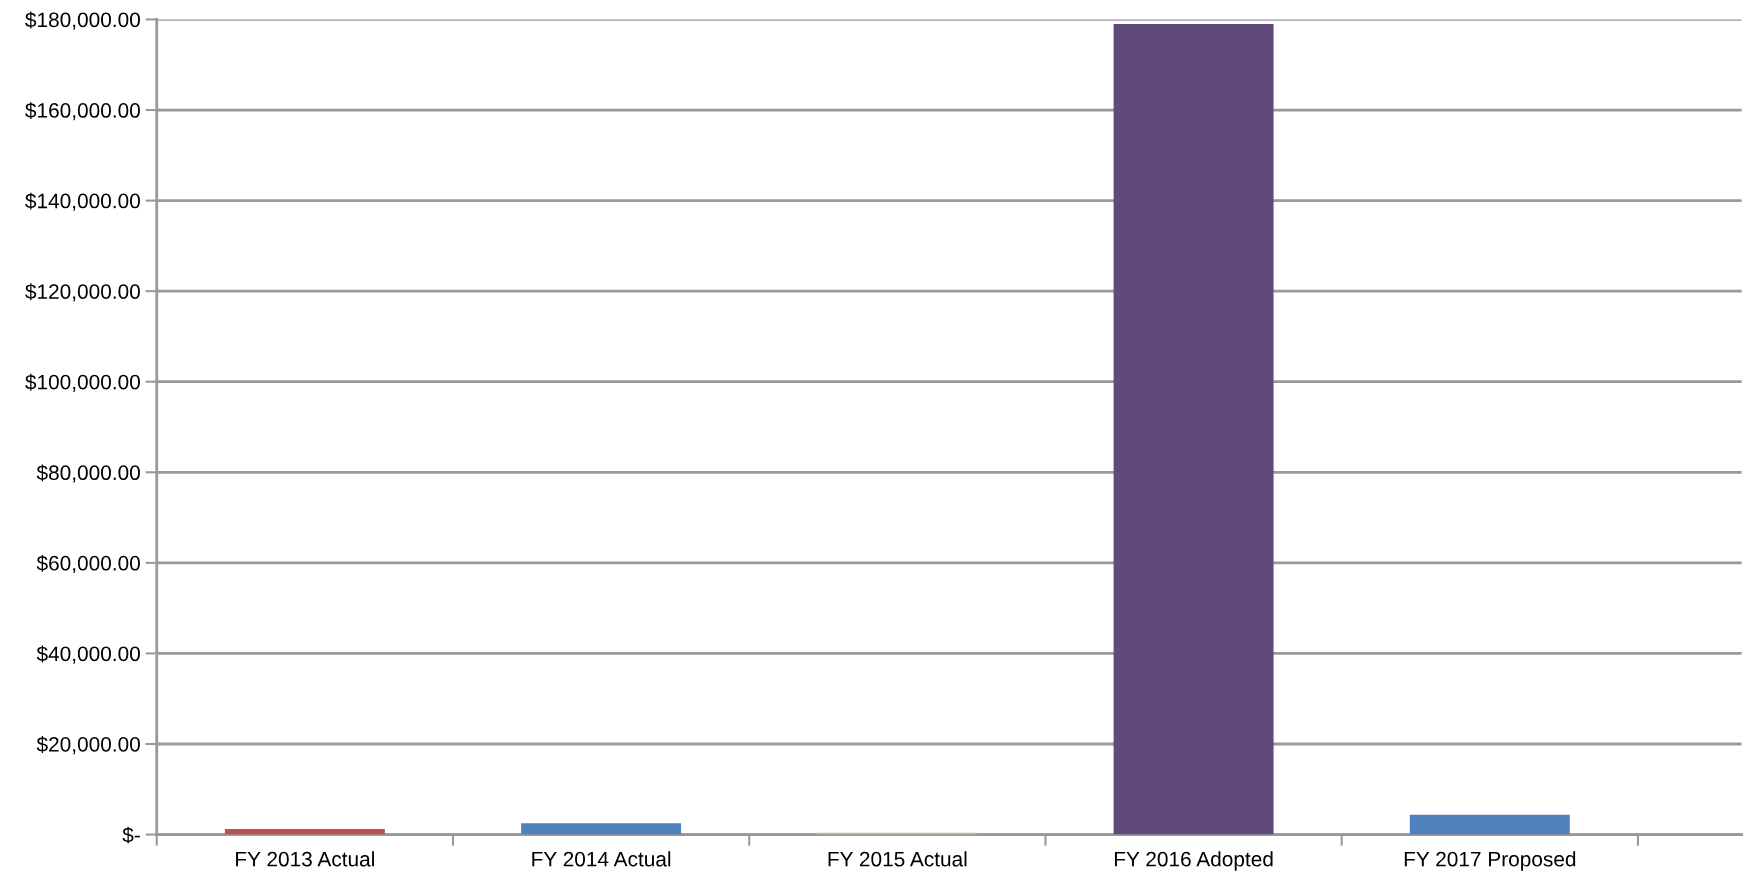 The width and height of the screenshot is (1761, 885). What do you see at coordinates (82, 292) in the screenshot?
I see `y-tick-label: $120,000.00` at bounding box center [82, 292].